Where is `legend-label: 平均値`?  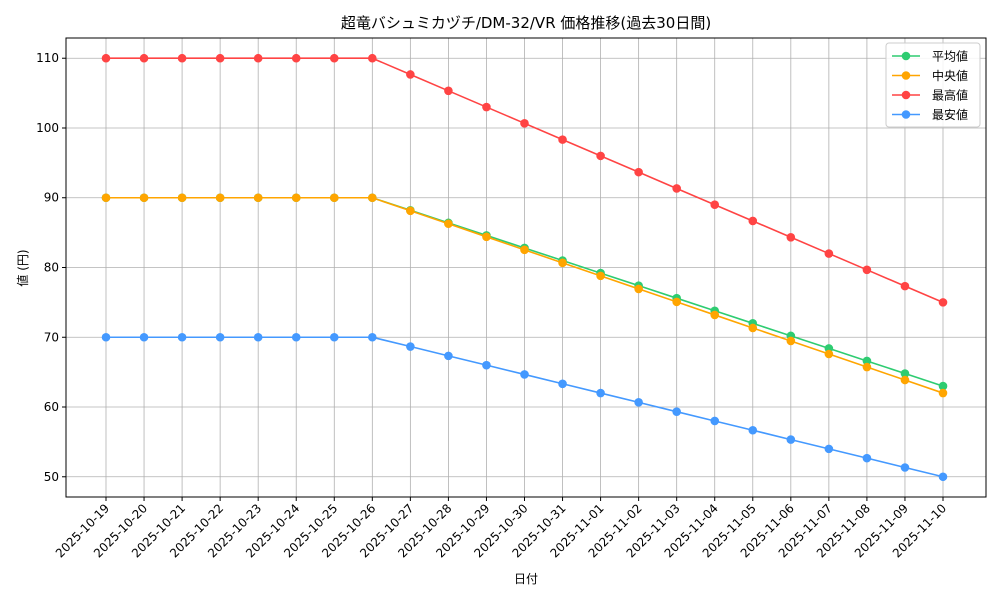
legend-label: 平均値 is located at coordinates (950, 56).